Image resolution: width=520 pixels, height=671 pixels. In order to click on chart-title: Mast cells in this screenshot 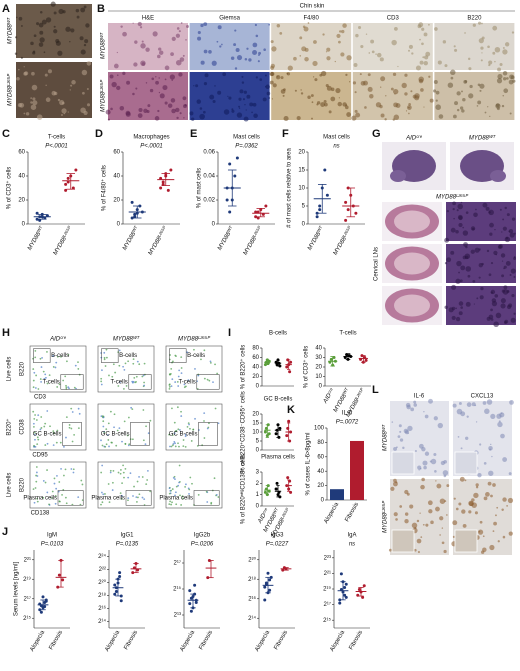, I will do `click(246, 138)`.